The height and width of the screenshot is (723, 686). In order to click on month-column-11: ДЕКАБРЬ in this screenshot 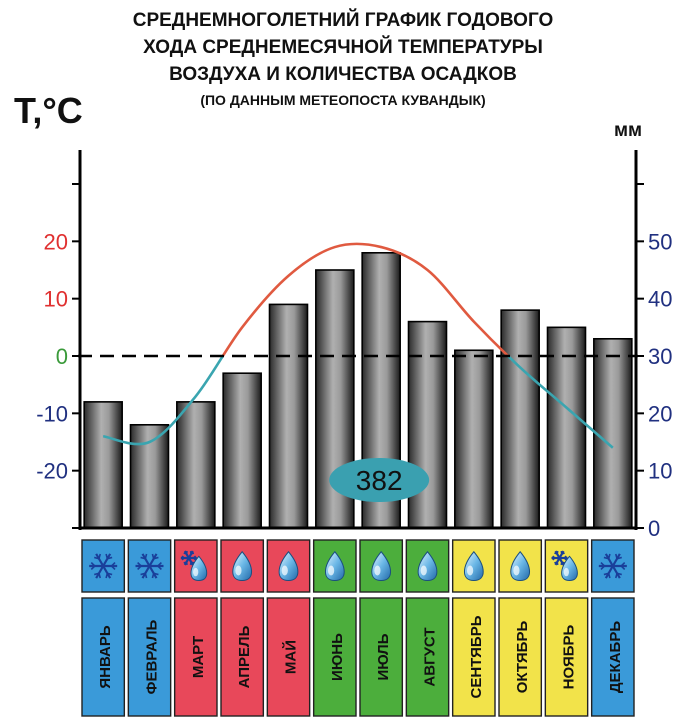, I will do `click(612, 628)`.